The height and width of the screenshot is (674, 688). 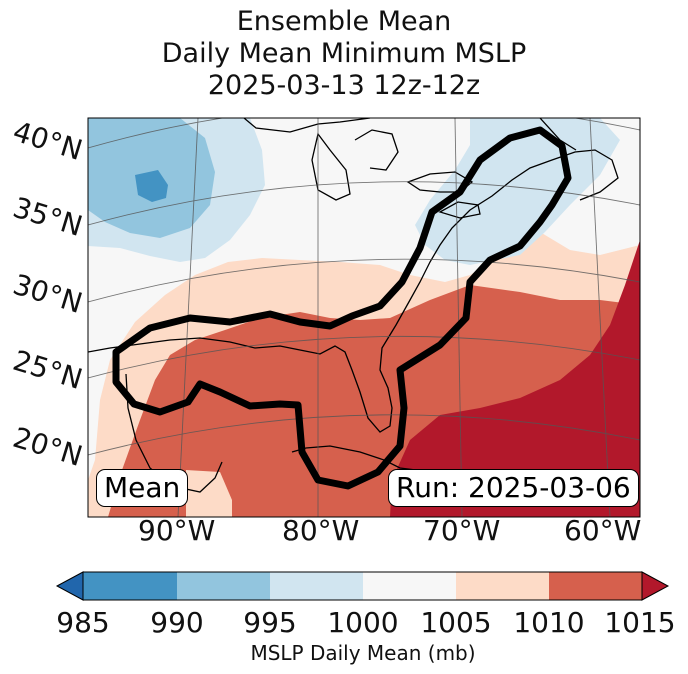 I want to click on title-line-1: Ensemble Mean, so click(x=344, y=21).